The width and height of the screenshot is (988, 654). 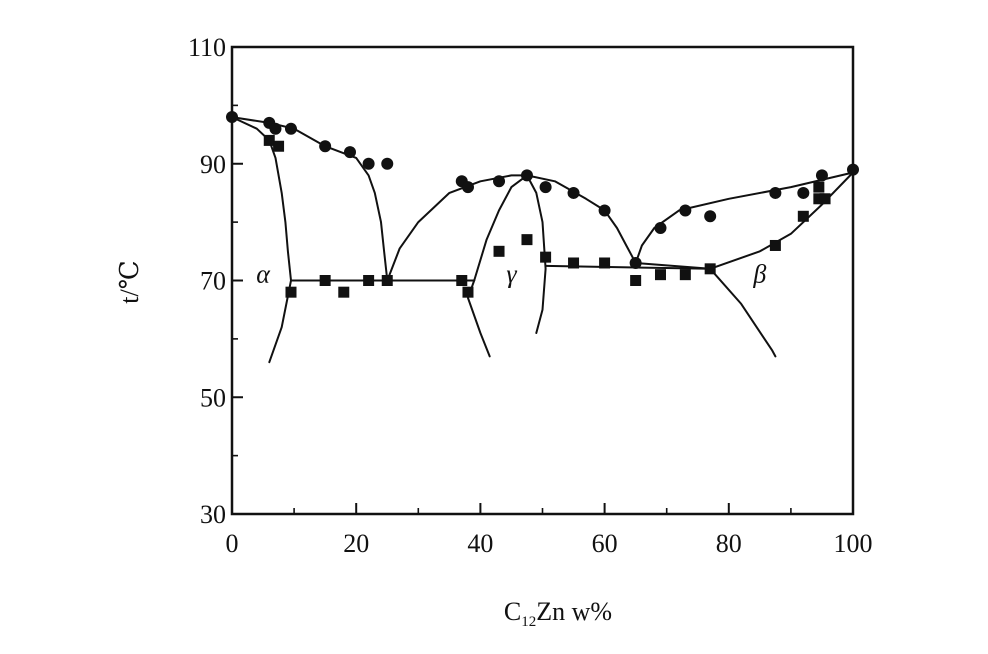 What do you see at coordinates (605, 543) in the screenshot?
I see `x-tick-label-60: 60` at bounding box center [605, 543].